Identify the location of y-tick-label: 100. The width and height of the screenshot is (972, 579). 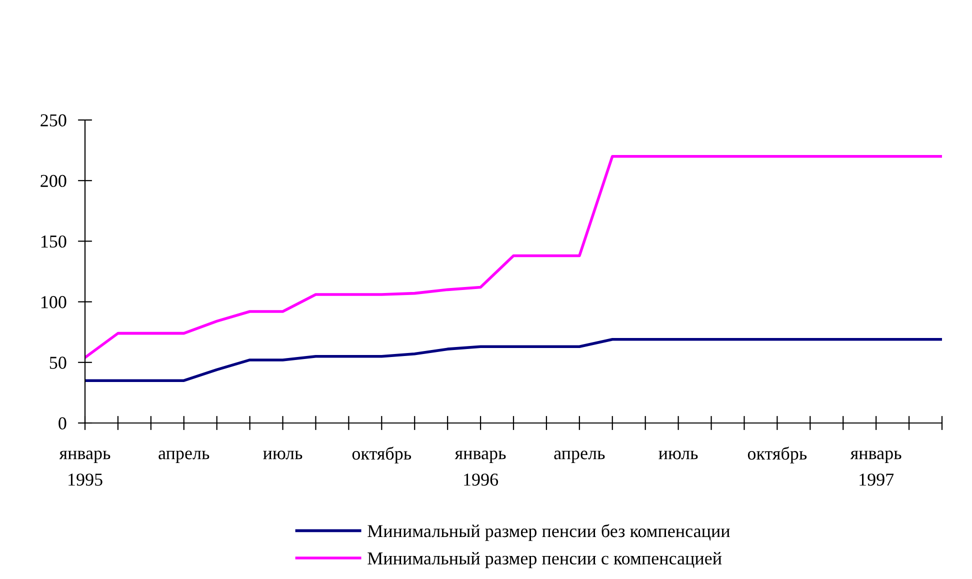
(53, 302).